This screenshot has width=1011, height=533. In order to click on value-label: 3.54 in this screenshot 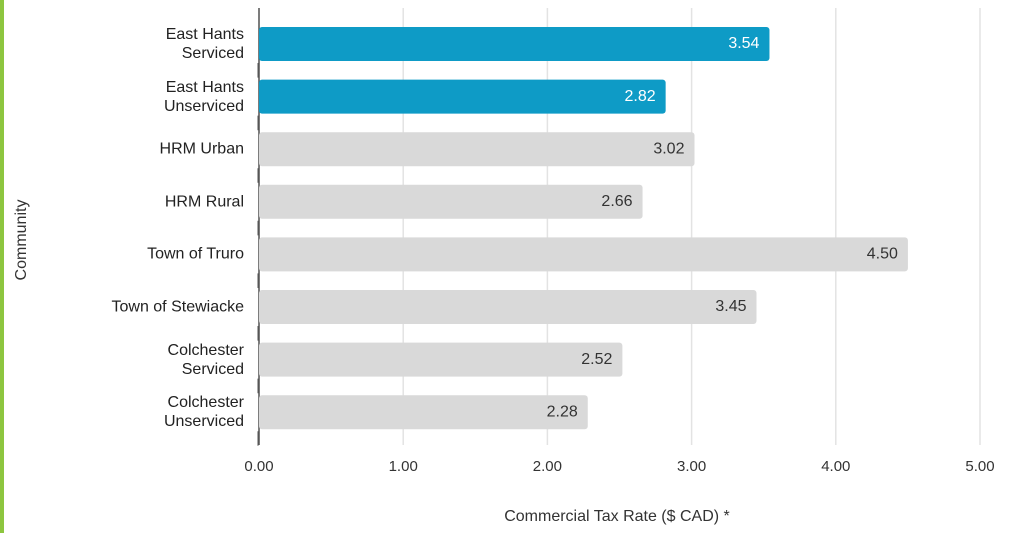, I will do `click(743, 43)`.